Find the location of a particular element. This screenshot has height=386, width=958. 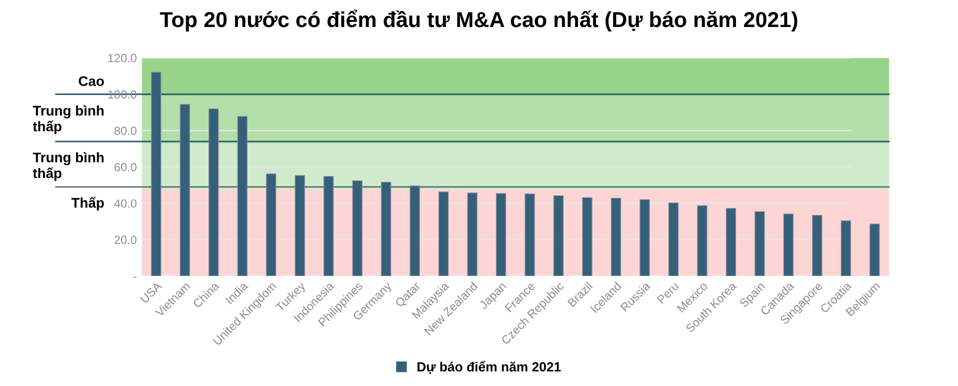

y-tick-label: 40.0 is located at coordinates (125, 203).